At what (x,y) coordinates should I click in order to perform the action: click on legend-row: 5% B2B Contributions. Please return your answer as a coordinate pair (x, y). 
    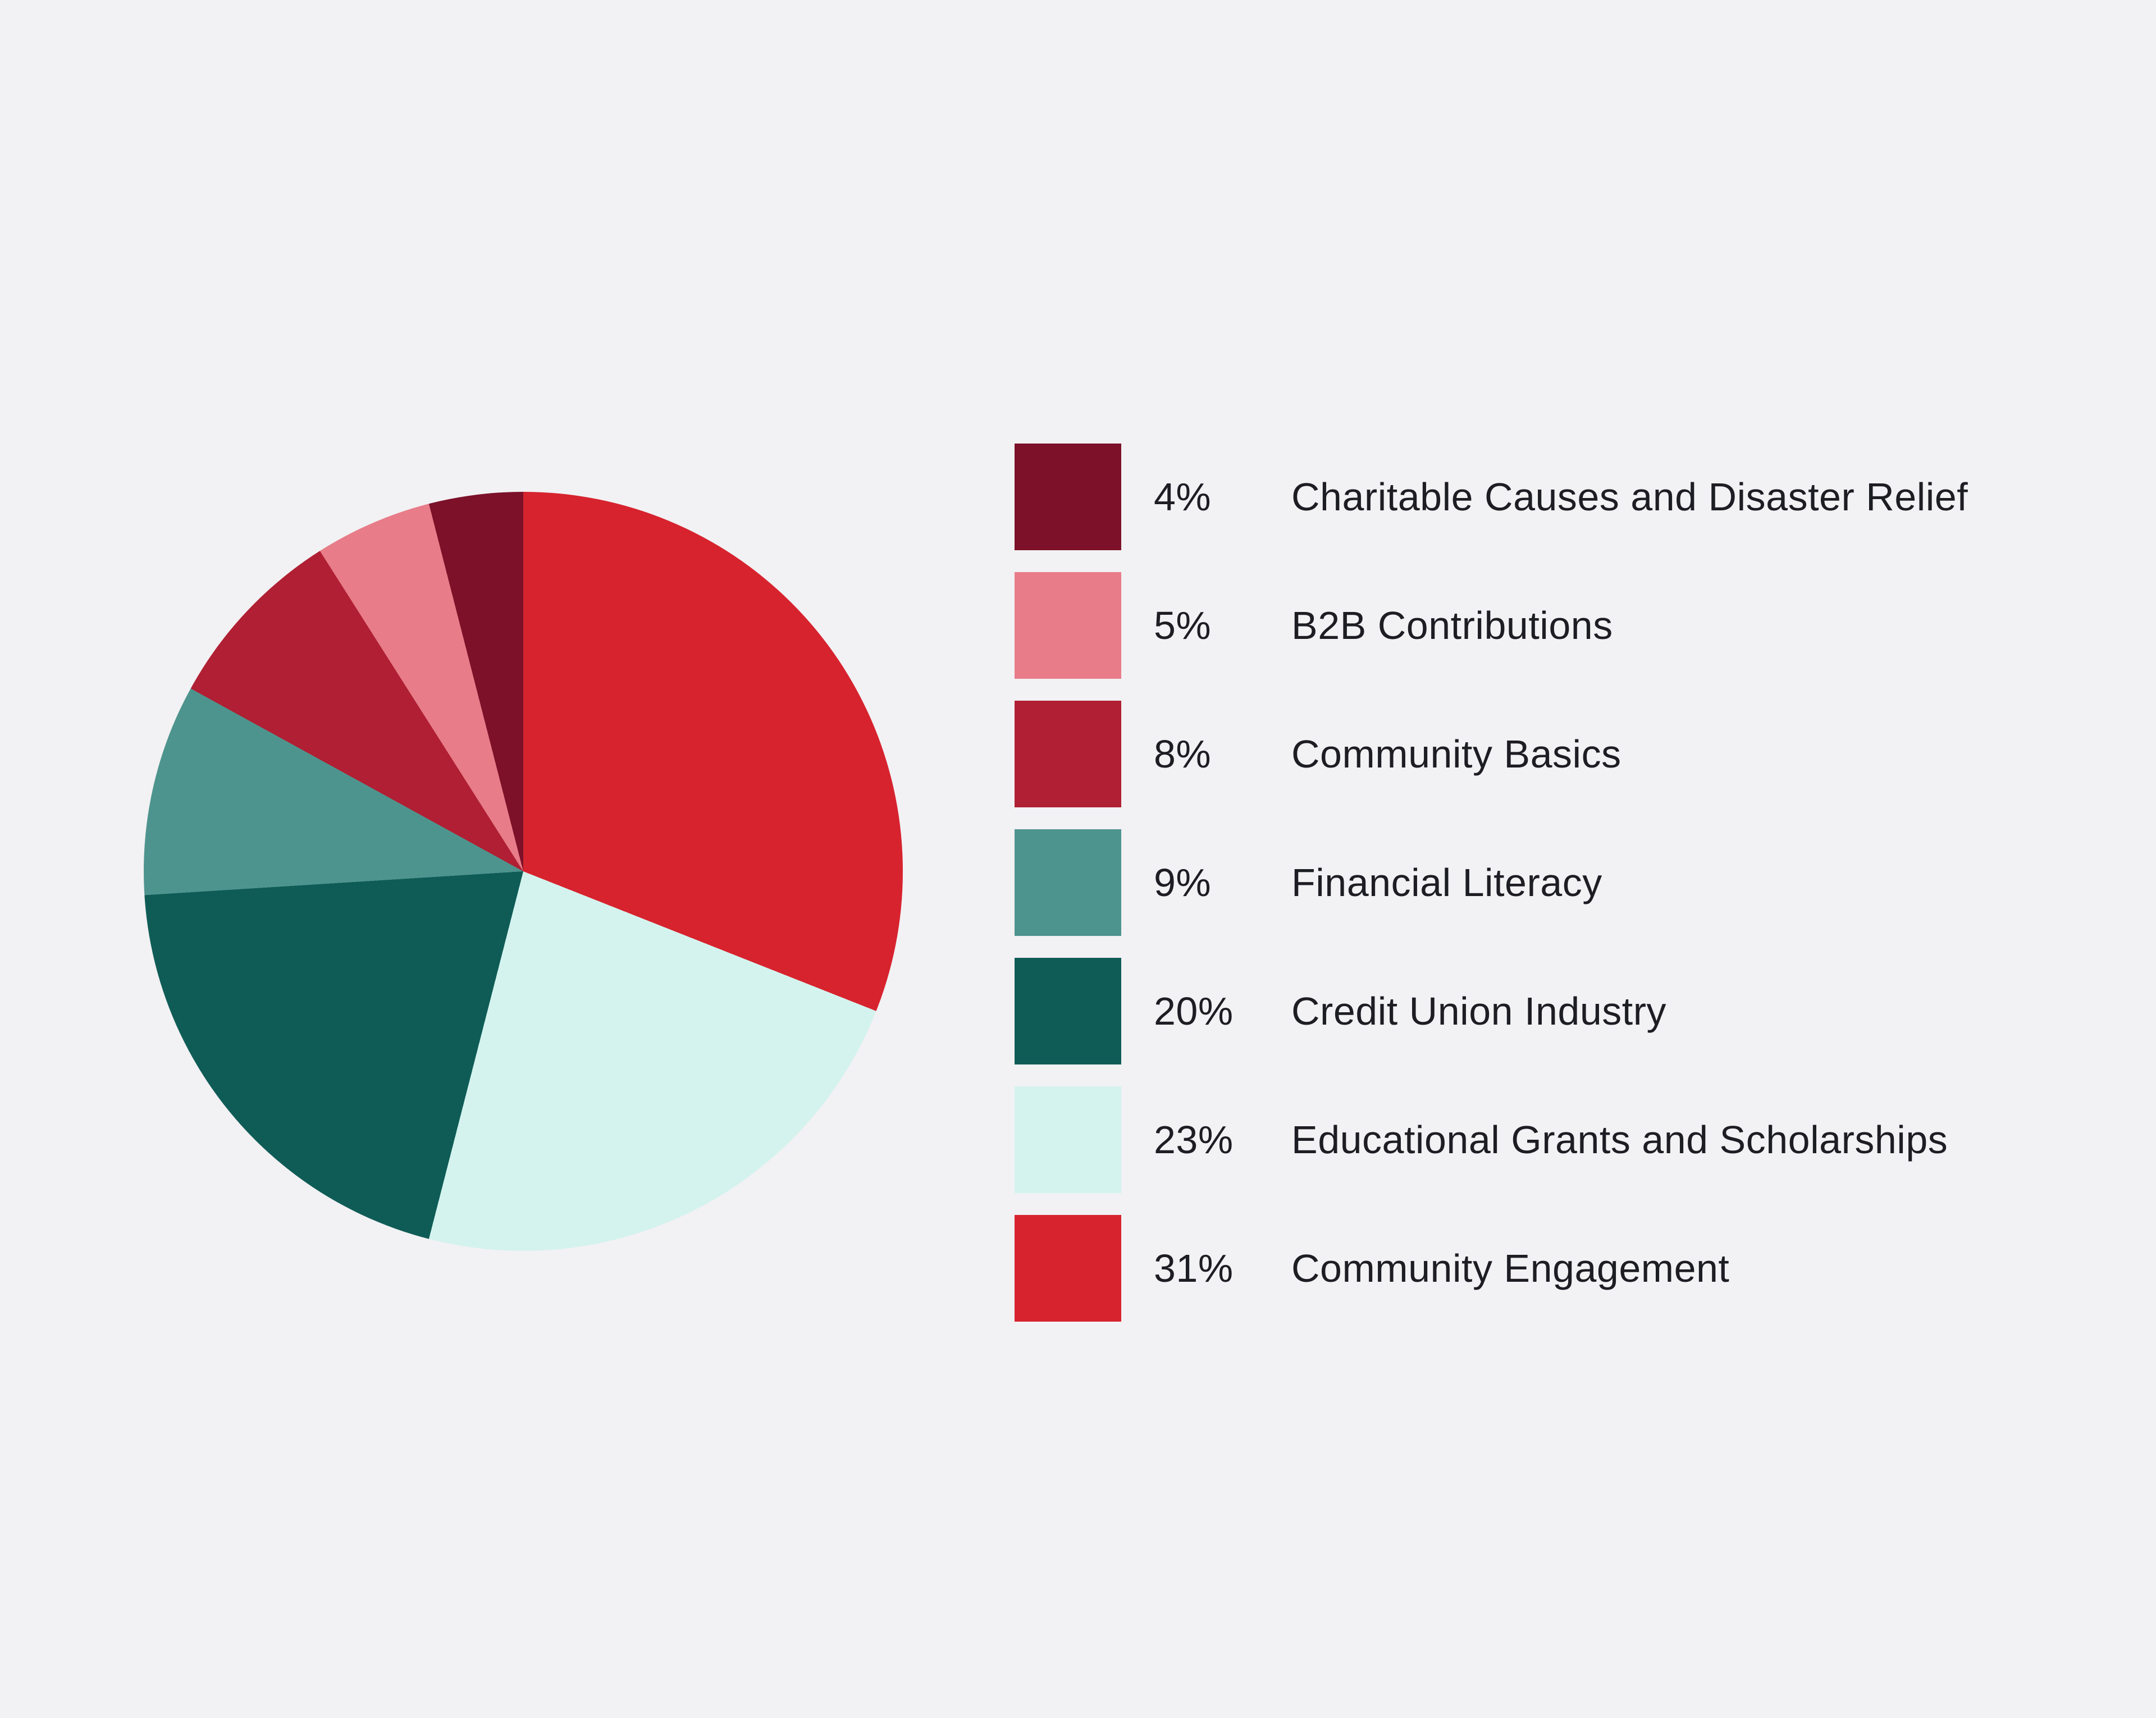
    Looking at the image, I should click on (1491, 625).